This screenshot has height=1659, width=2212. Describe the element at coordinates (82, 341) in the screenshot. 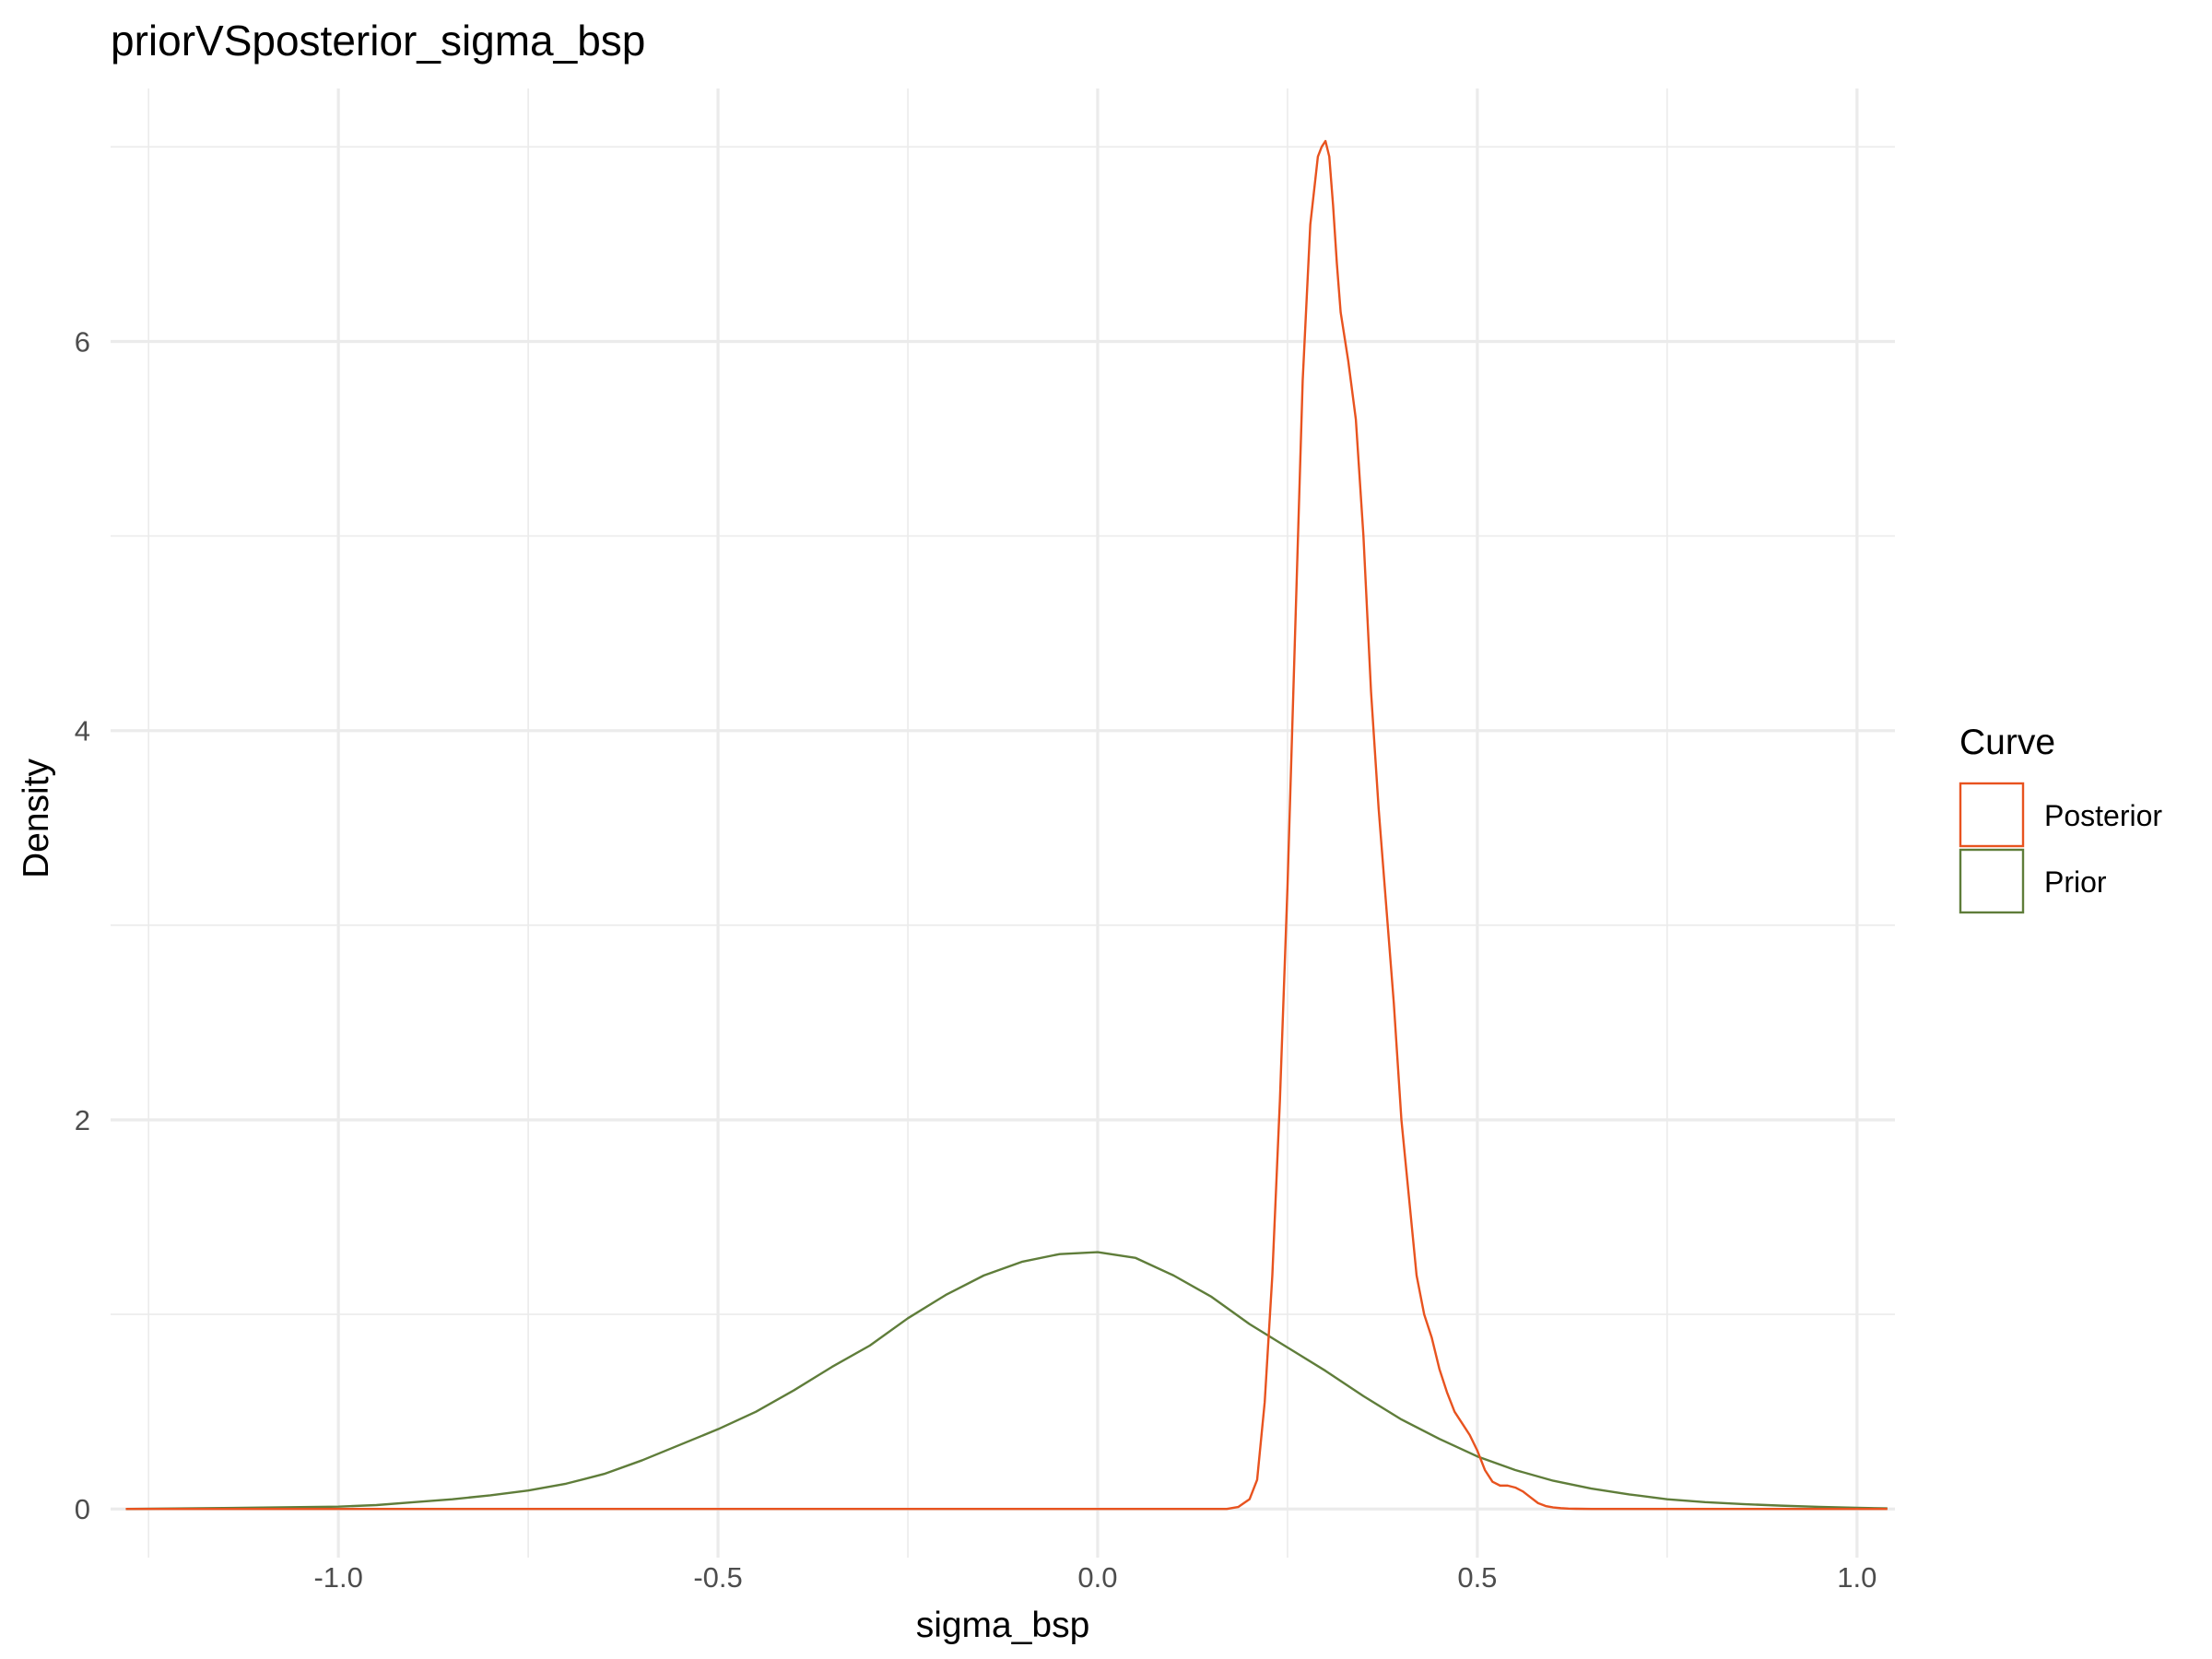

I see `y-tick-label: 6` at that location.